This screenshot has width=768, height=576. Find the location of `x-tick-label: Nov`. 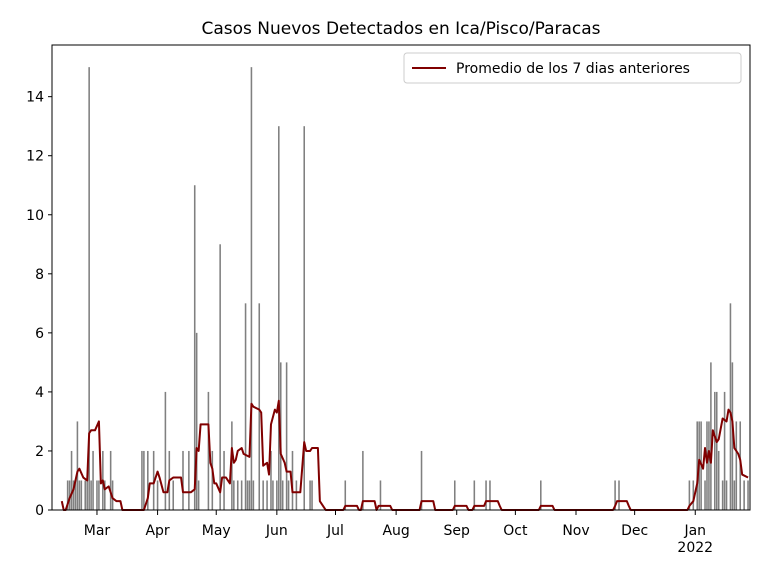

x-tick-label: Nov is located at coordinates (575, 531).